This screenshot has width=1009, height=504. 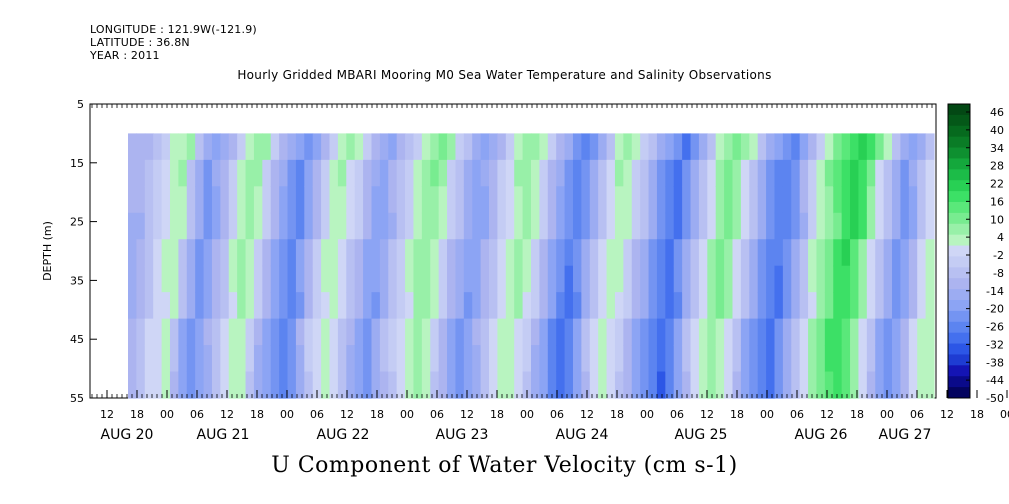 I want to click on year-label: YEAR : 2011, so click(x=125, y=55).